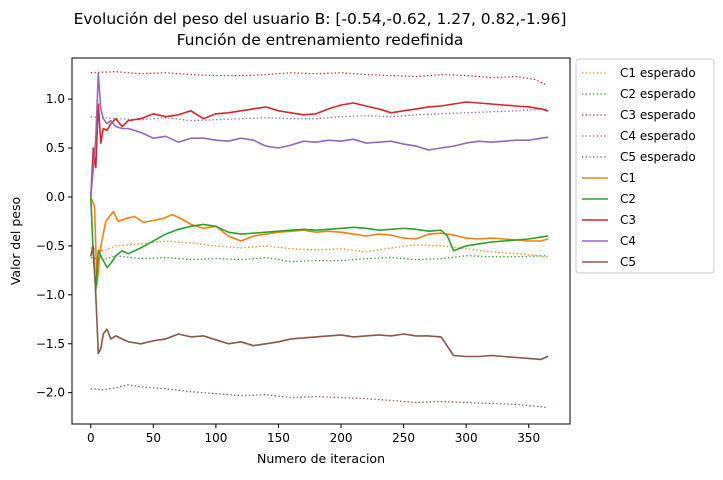 This screenshot has height=480, width=723. I want to click on x-axis: 0 50 100 150 200 250 300 350, so click(313, 434).